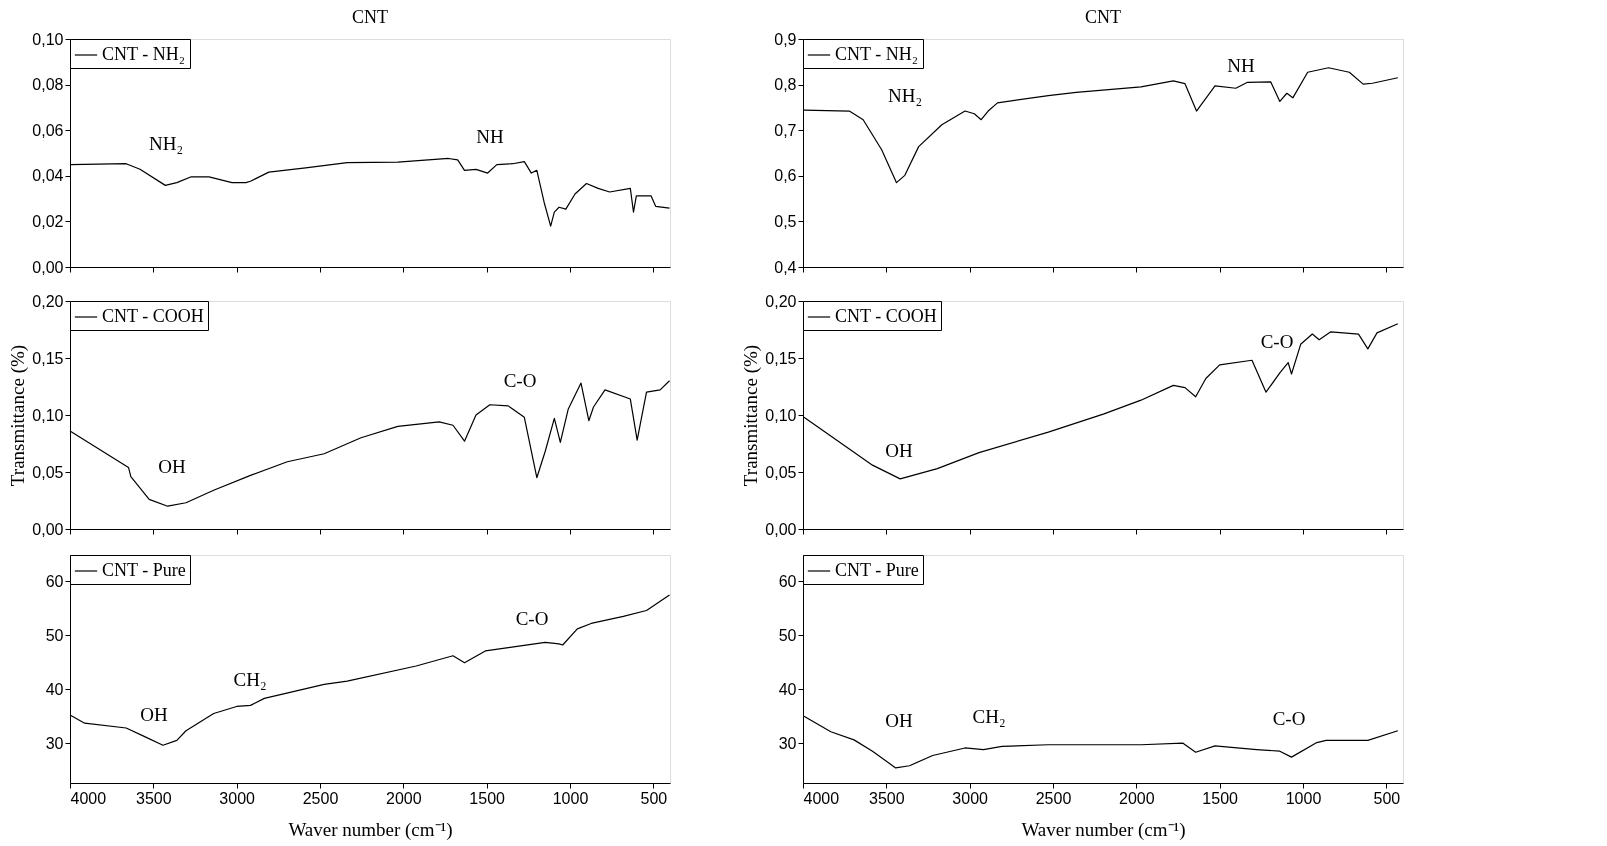 The image size is (1607, 846). I want to click on y-tick-label: 0,02, so click(48, 221).